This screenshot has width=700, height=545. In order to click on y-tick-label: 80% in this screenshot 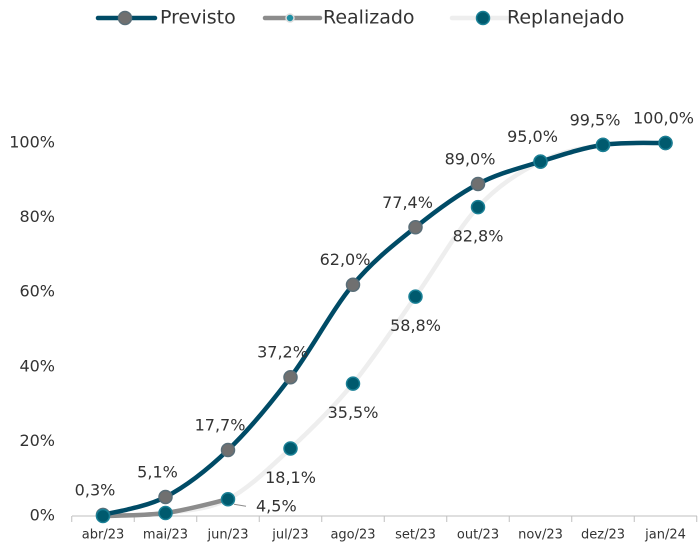, I will do `click(37, 216)`.